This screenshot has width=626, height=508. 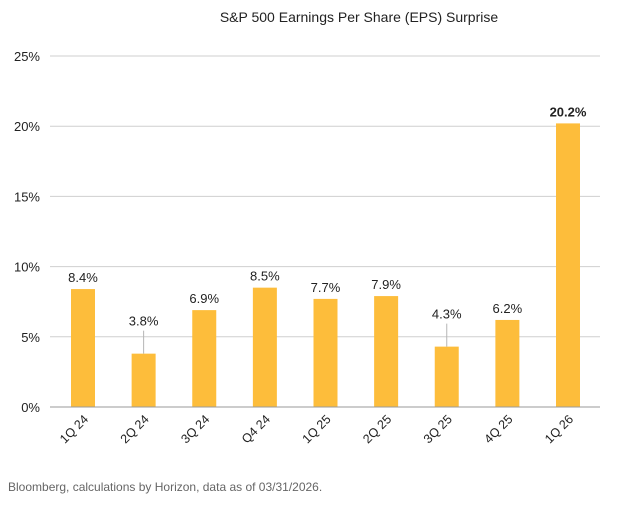 I want to click on x-tick-label: 4Q 25, so click(x=499, y=429).